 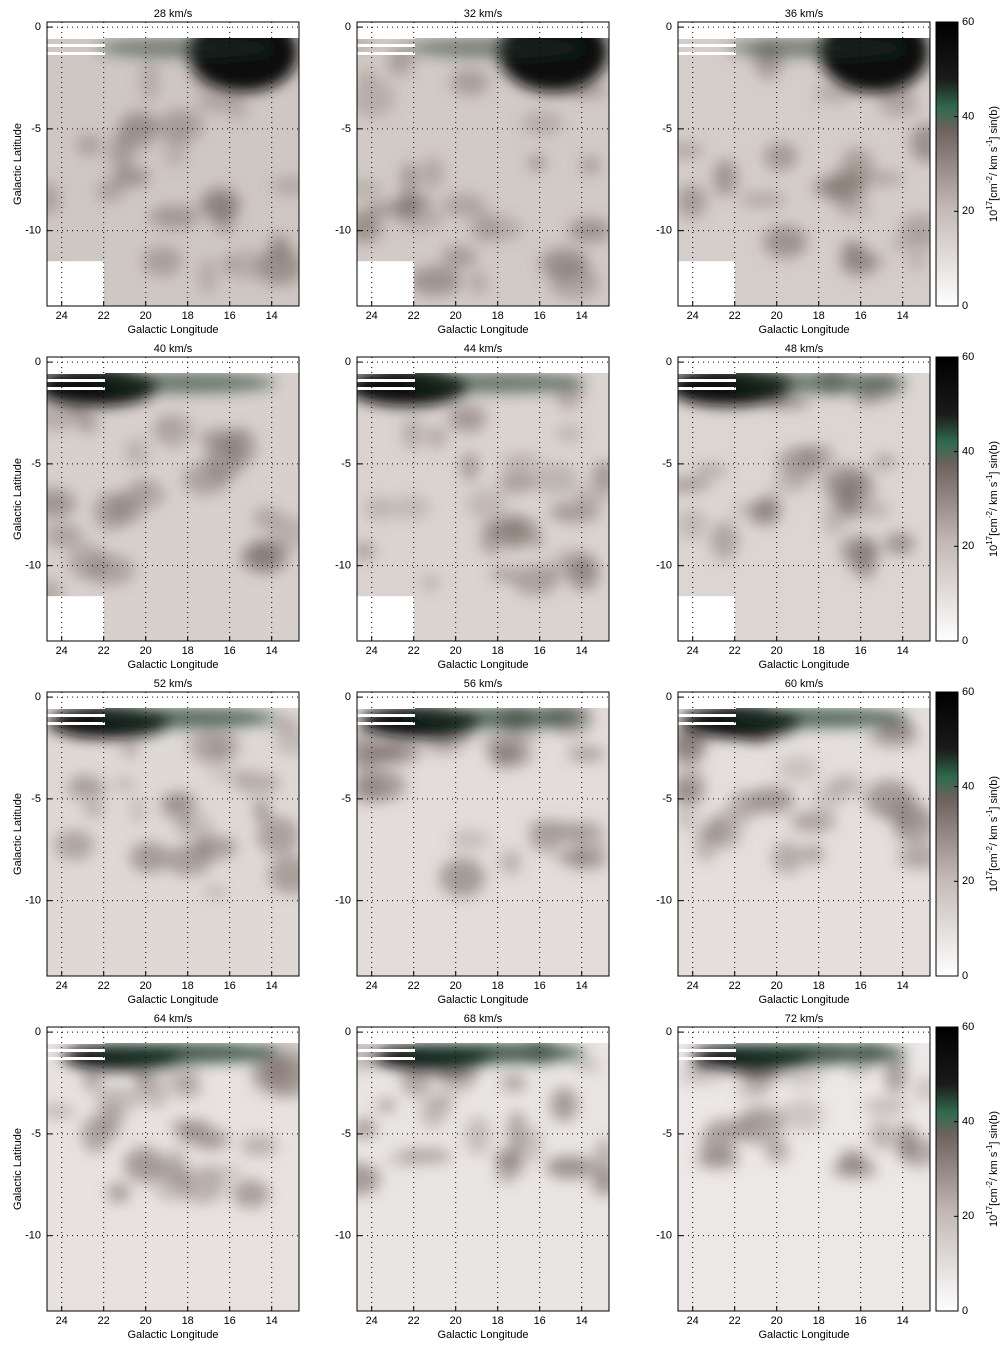 I want to click on label-part: -1, so click(x=989, y=813).